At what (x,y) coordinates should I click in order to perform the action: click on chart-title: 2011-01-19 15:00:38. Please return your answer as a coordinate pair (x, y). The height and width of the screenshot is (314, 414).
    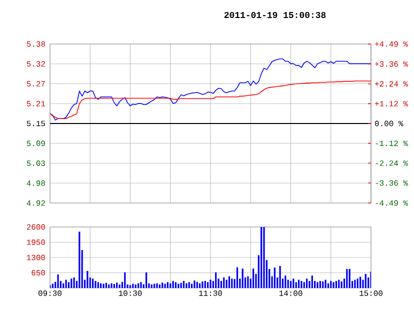
    Looking at the image, I should click on (275, 15).